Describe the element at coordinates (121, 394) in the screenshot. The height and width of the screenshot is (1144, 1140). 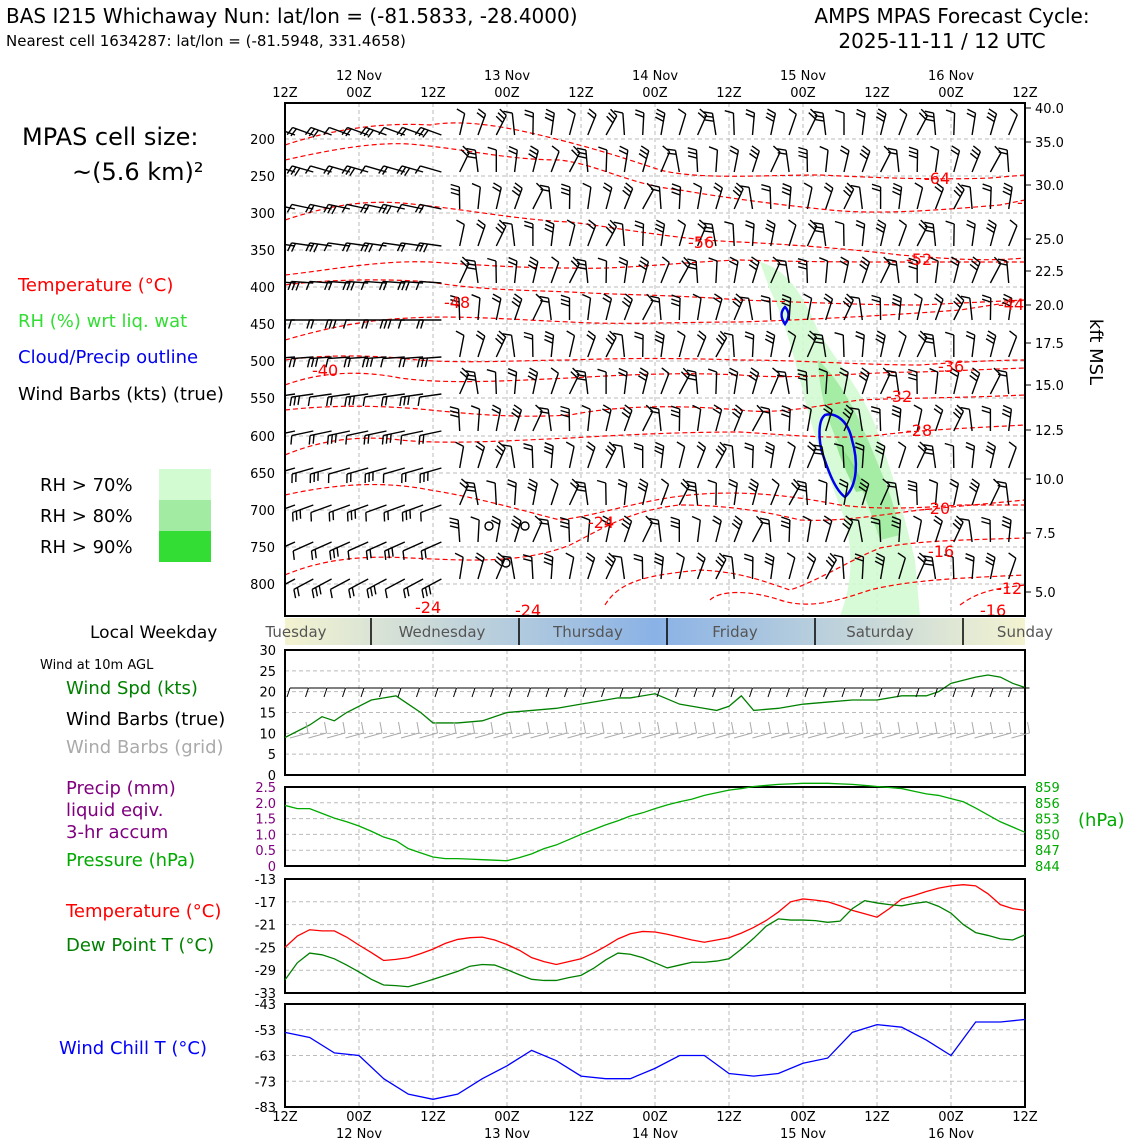
I see `legend-wind: Wind Barbs (kts) (true)` at that location.